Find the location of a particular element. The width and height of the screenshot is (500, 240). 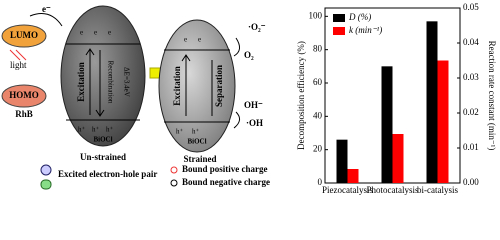

lumo-label: LUMO is located at coordinates (24, 35).